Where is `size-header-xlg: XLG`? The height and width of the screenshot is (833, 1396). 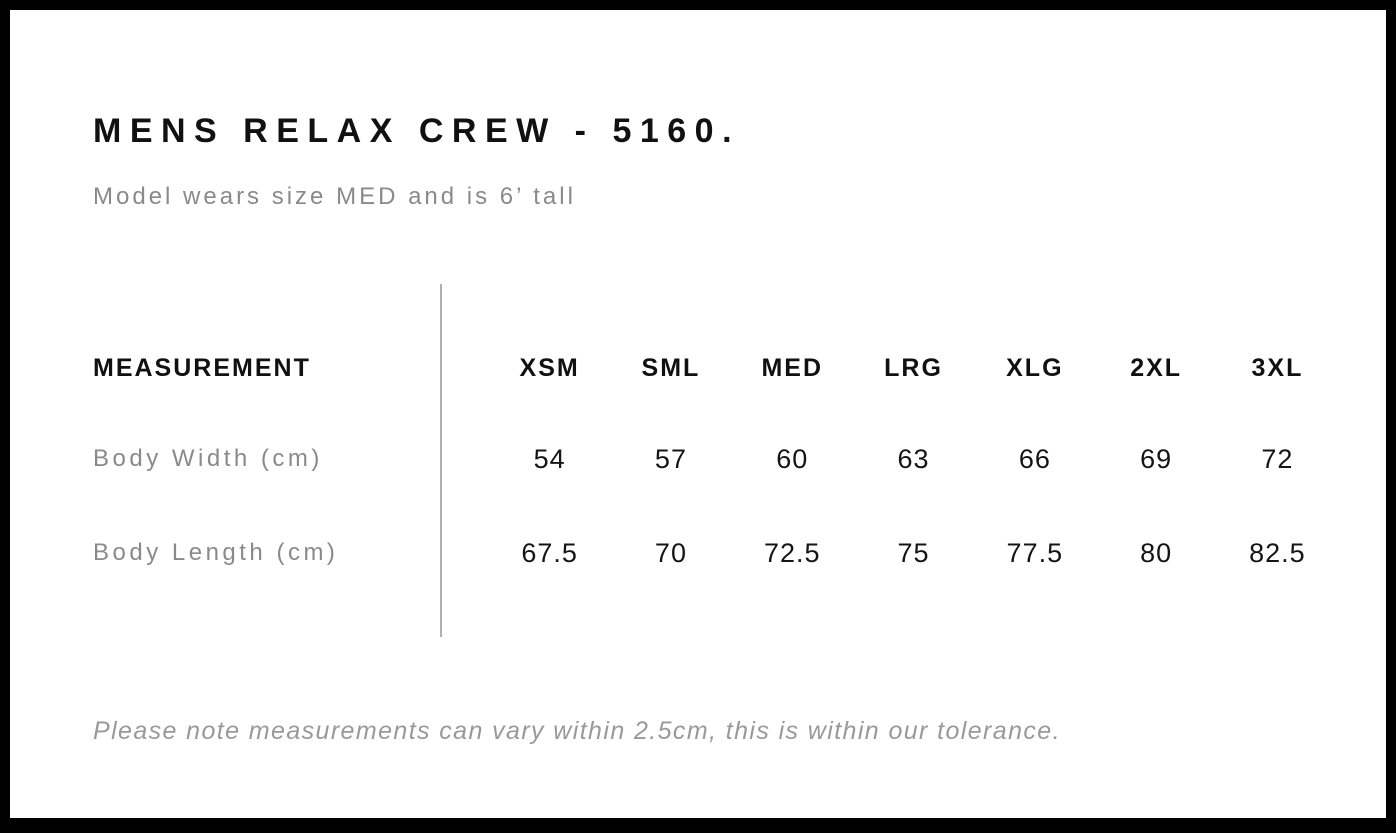
size-header-xlg: XLG is located at coordinates (1035, 368).